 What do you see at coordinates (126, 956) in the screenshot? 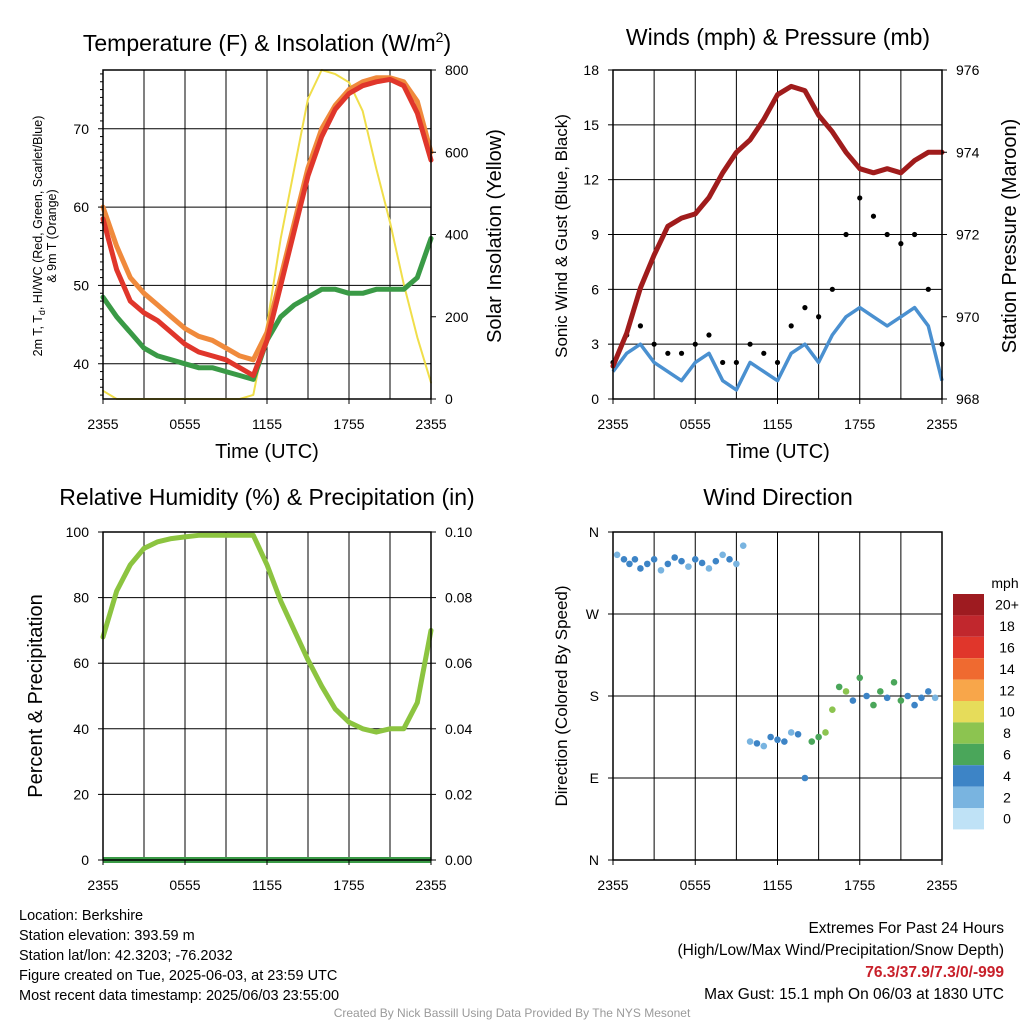
I see `station-latlon: Station lat/lon: 42.3203; -76.2032` at bounding box center [126, 956].